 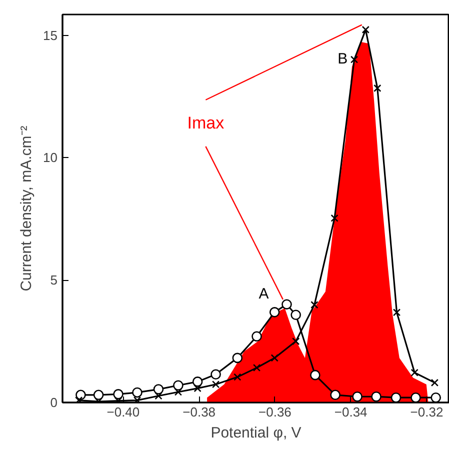 I want to click on y-axis-title: Current density, mA.cm⁻², so click(x=27, y=209).